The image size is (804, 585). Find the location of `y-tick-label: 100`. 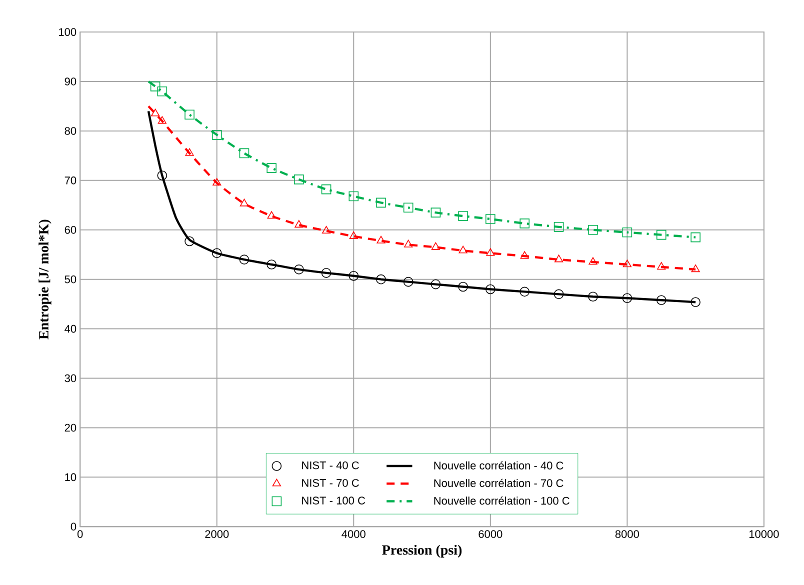

y-tick-label: 100 is located at coordinates (67, 32).